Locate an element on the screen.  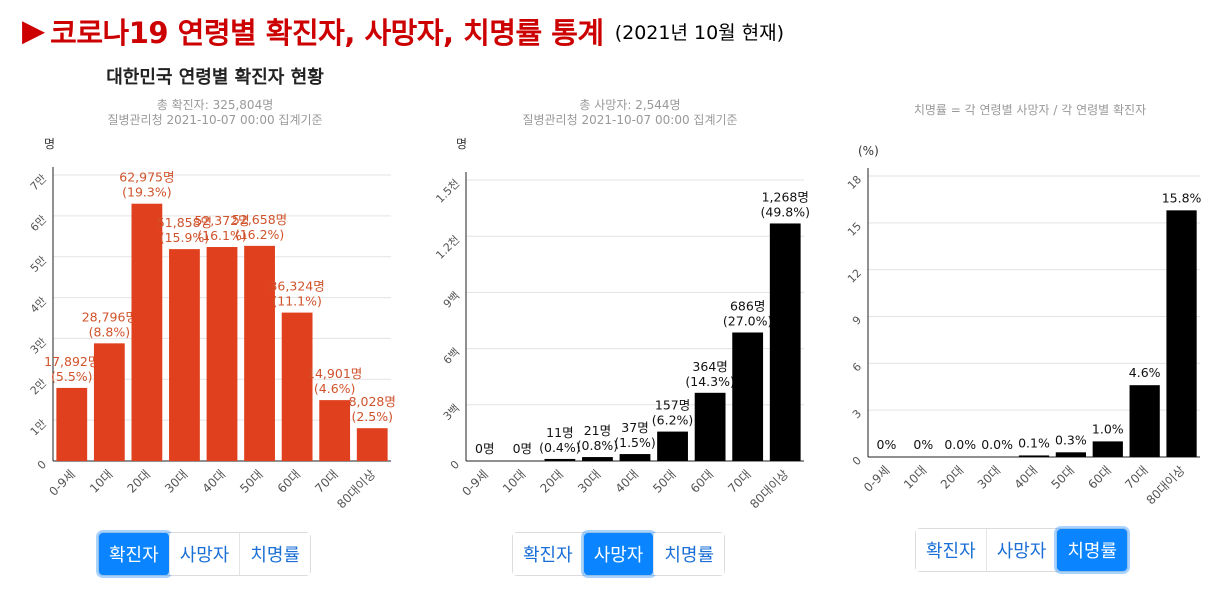
chart-title: 대한민국 연령별 확진자 현황 is located at coordinates (215, 77).